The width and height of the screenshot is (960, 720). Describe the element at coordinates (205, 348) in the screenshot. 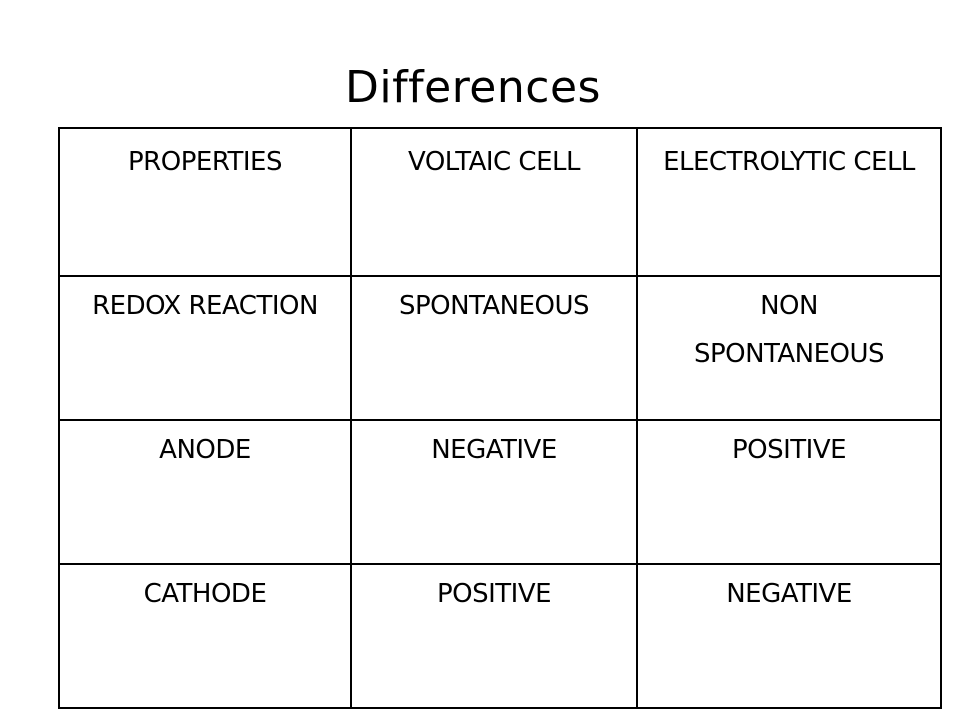

I see `cell-property: REDOX REACTION` at that location.